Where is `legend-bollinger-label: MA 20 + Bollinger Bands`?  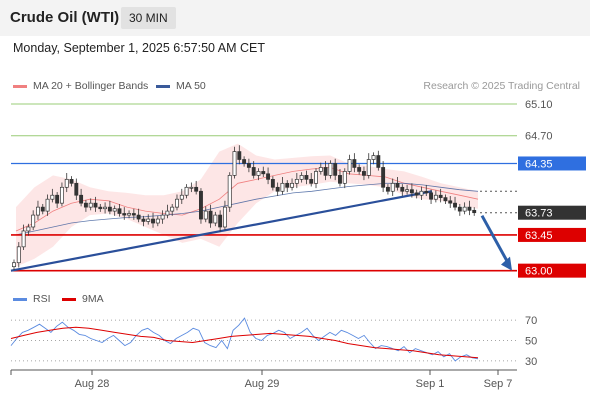
legend-bollinger-label: MA 20 + Bollinger Bands is located at coordinates (91, 86).